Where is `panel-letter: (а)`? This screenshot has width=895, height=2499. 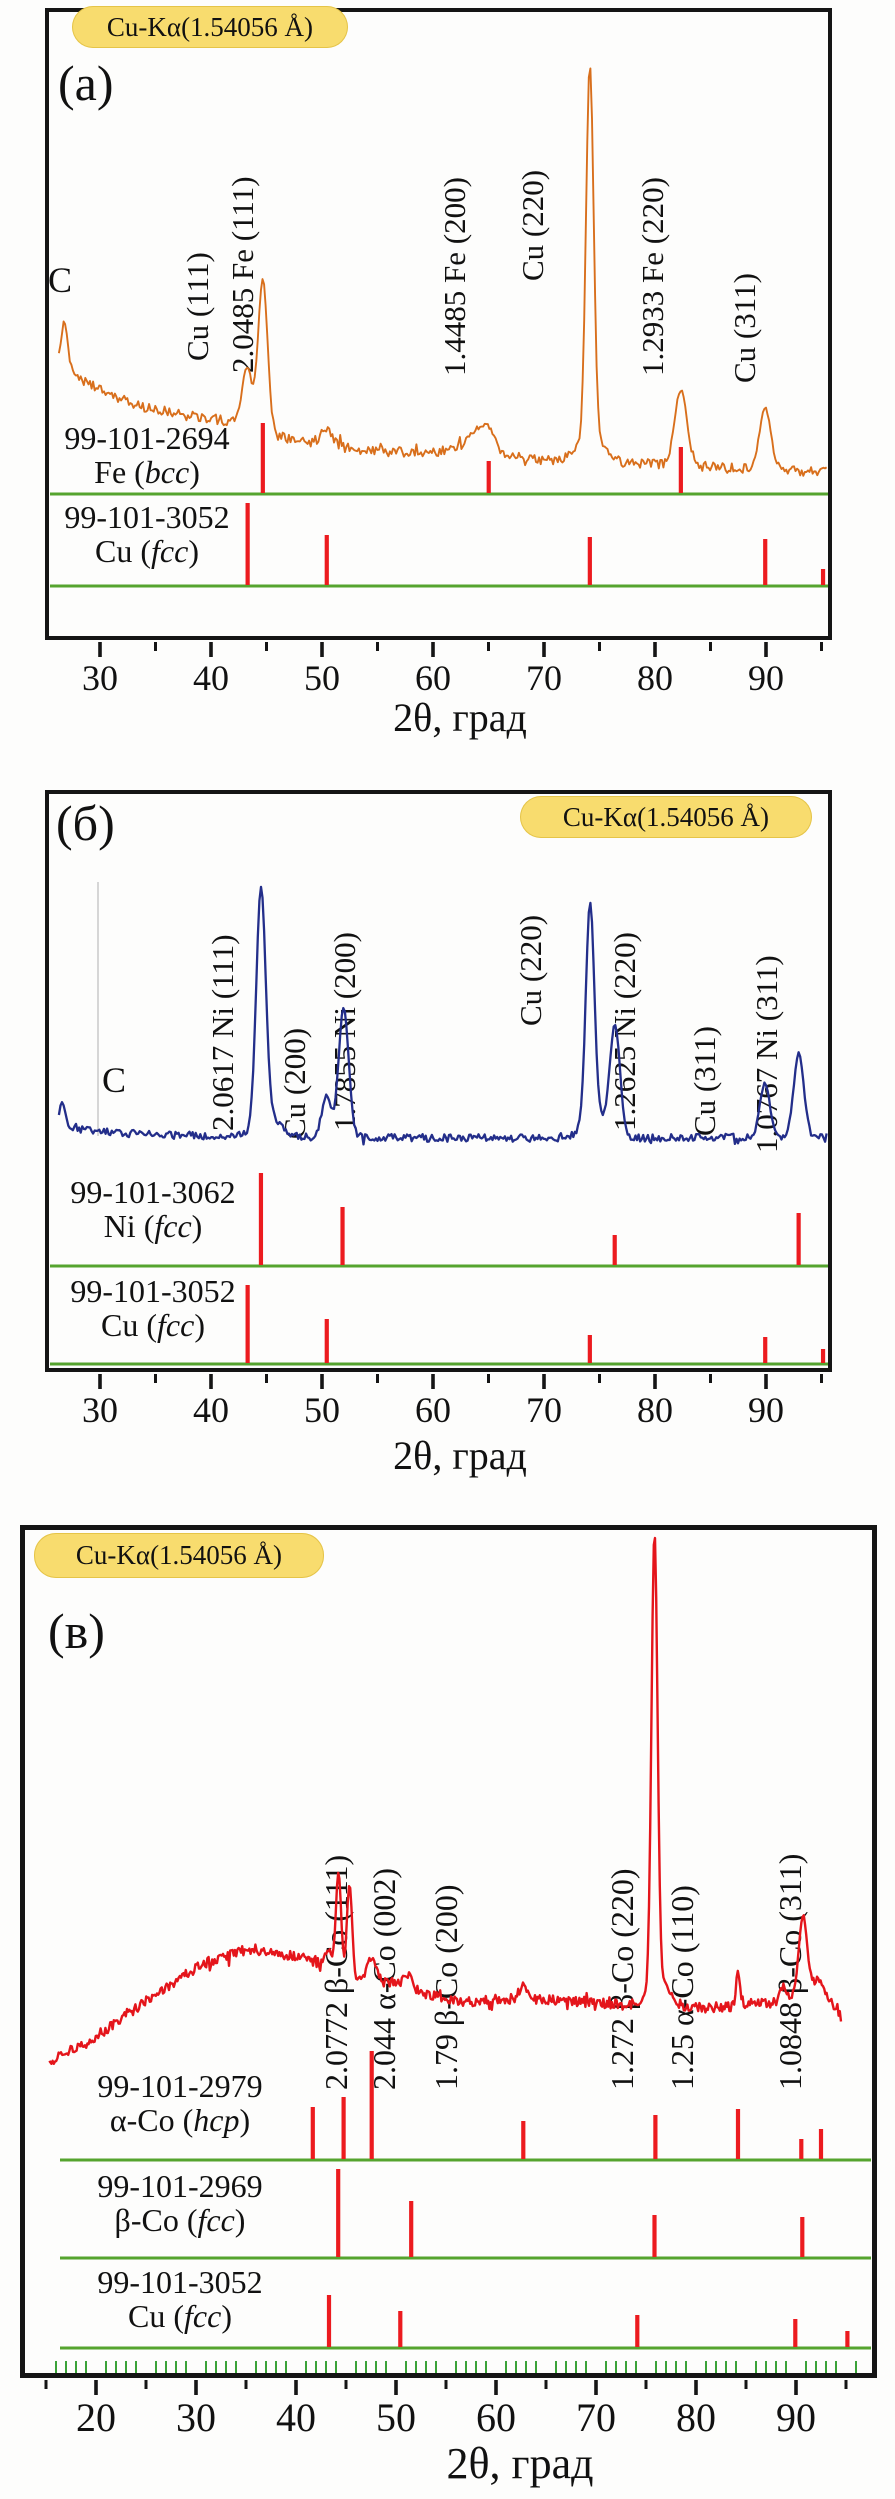
panel-letter: (а) is located at coordinates (86, 83).